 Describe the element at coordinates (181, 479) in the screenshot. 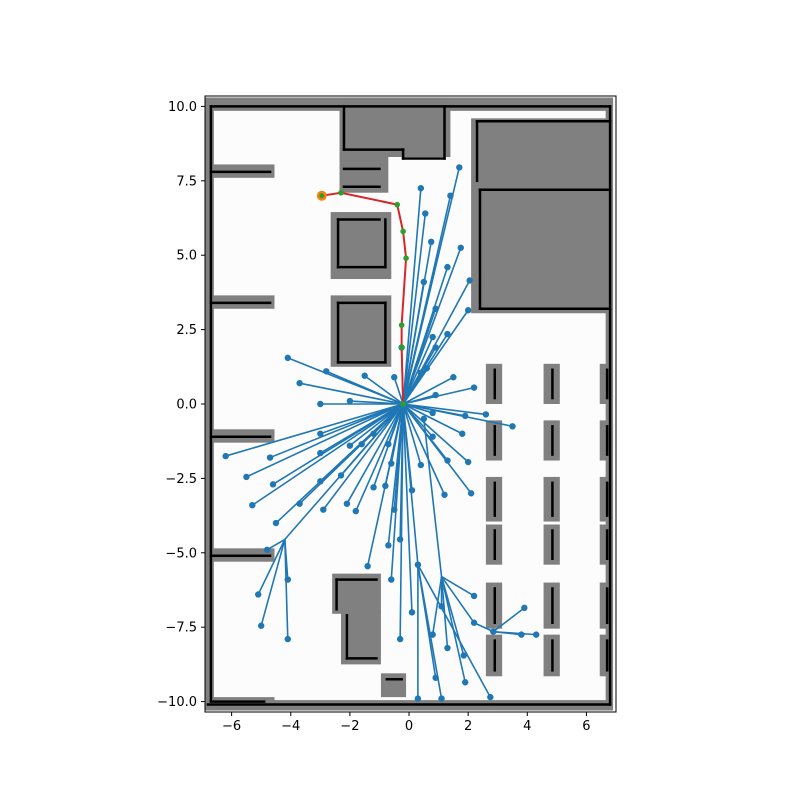

I see `y-tick-label: −2.5` at that location.